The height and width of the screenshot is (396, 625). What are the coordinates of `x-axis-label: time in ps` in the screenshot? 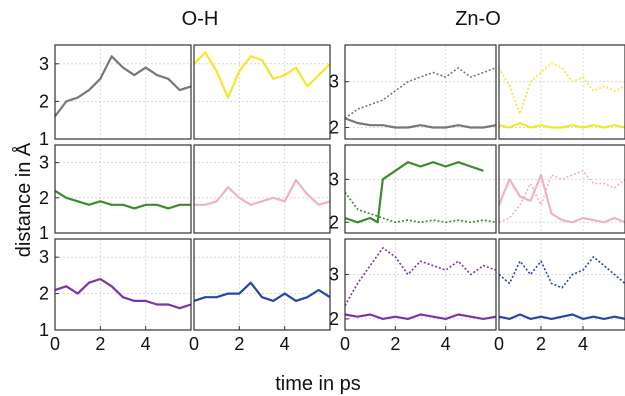 It's located at (318, 384).